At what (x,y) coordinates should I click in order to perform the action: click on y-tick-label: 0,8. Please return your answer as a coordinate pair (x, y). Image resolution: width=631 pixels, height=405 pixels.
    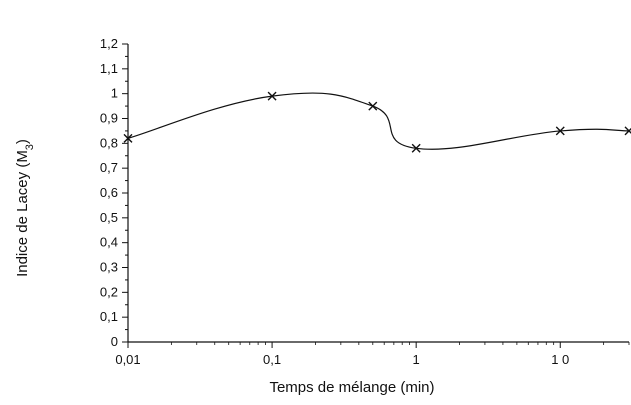
    Looking at the image, I should click on (109, 142).